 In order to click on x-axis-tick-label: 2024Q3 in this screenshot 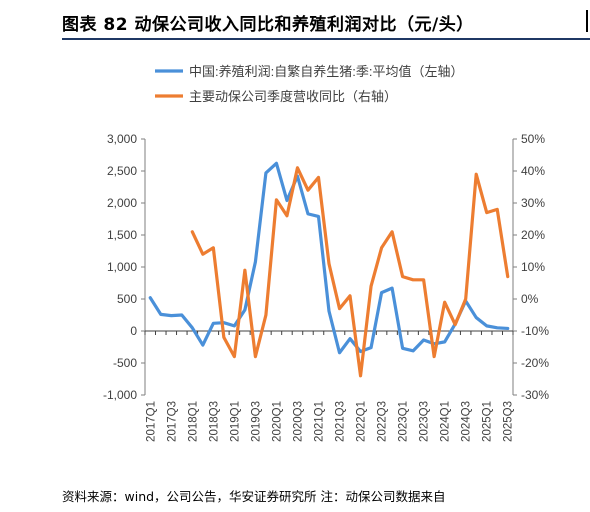, I will do `click(467, 421)`.